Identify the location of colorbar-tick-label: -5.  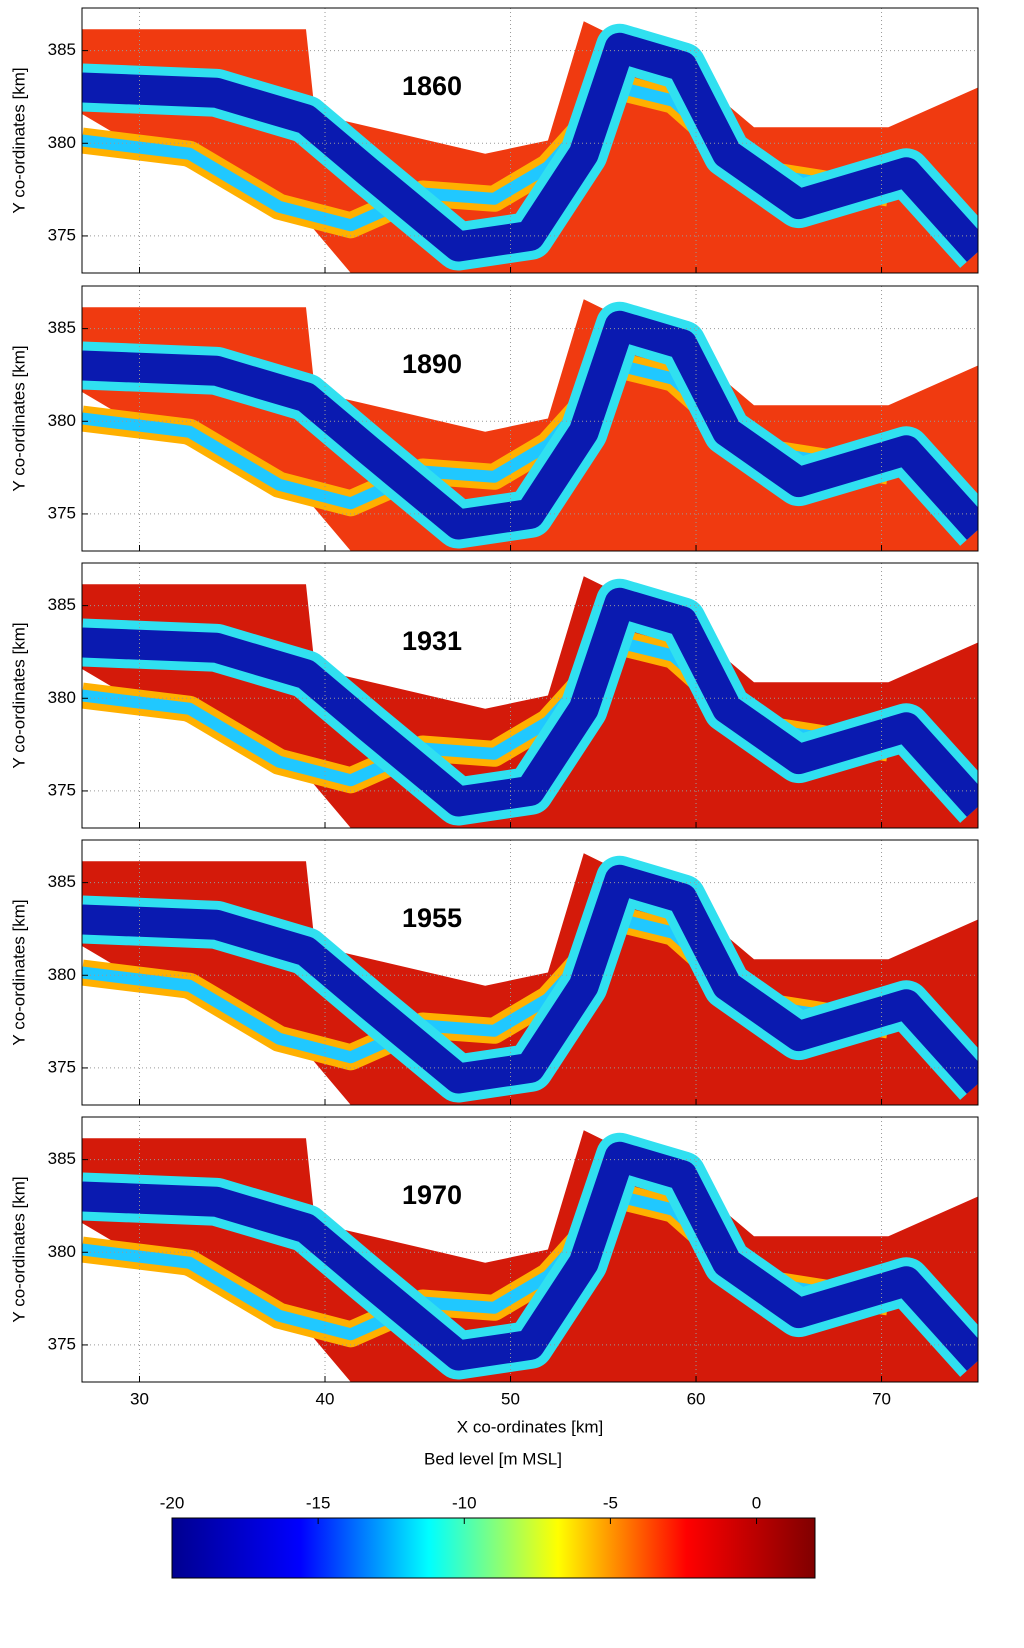
(610, 1502).